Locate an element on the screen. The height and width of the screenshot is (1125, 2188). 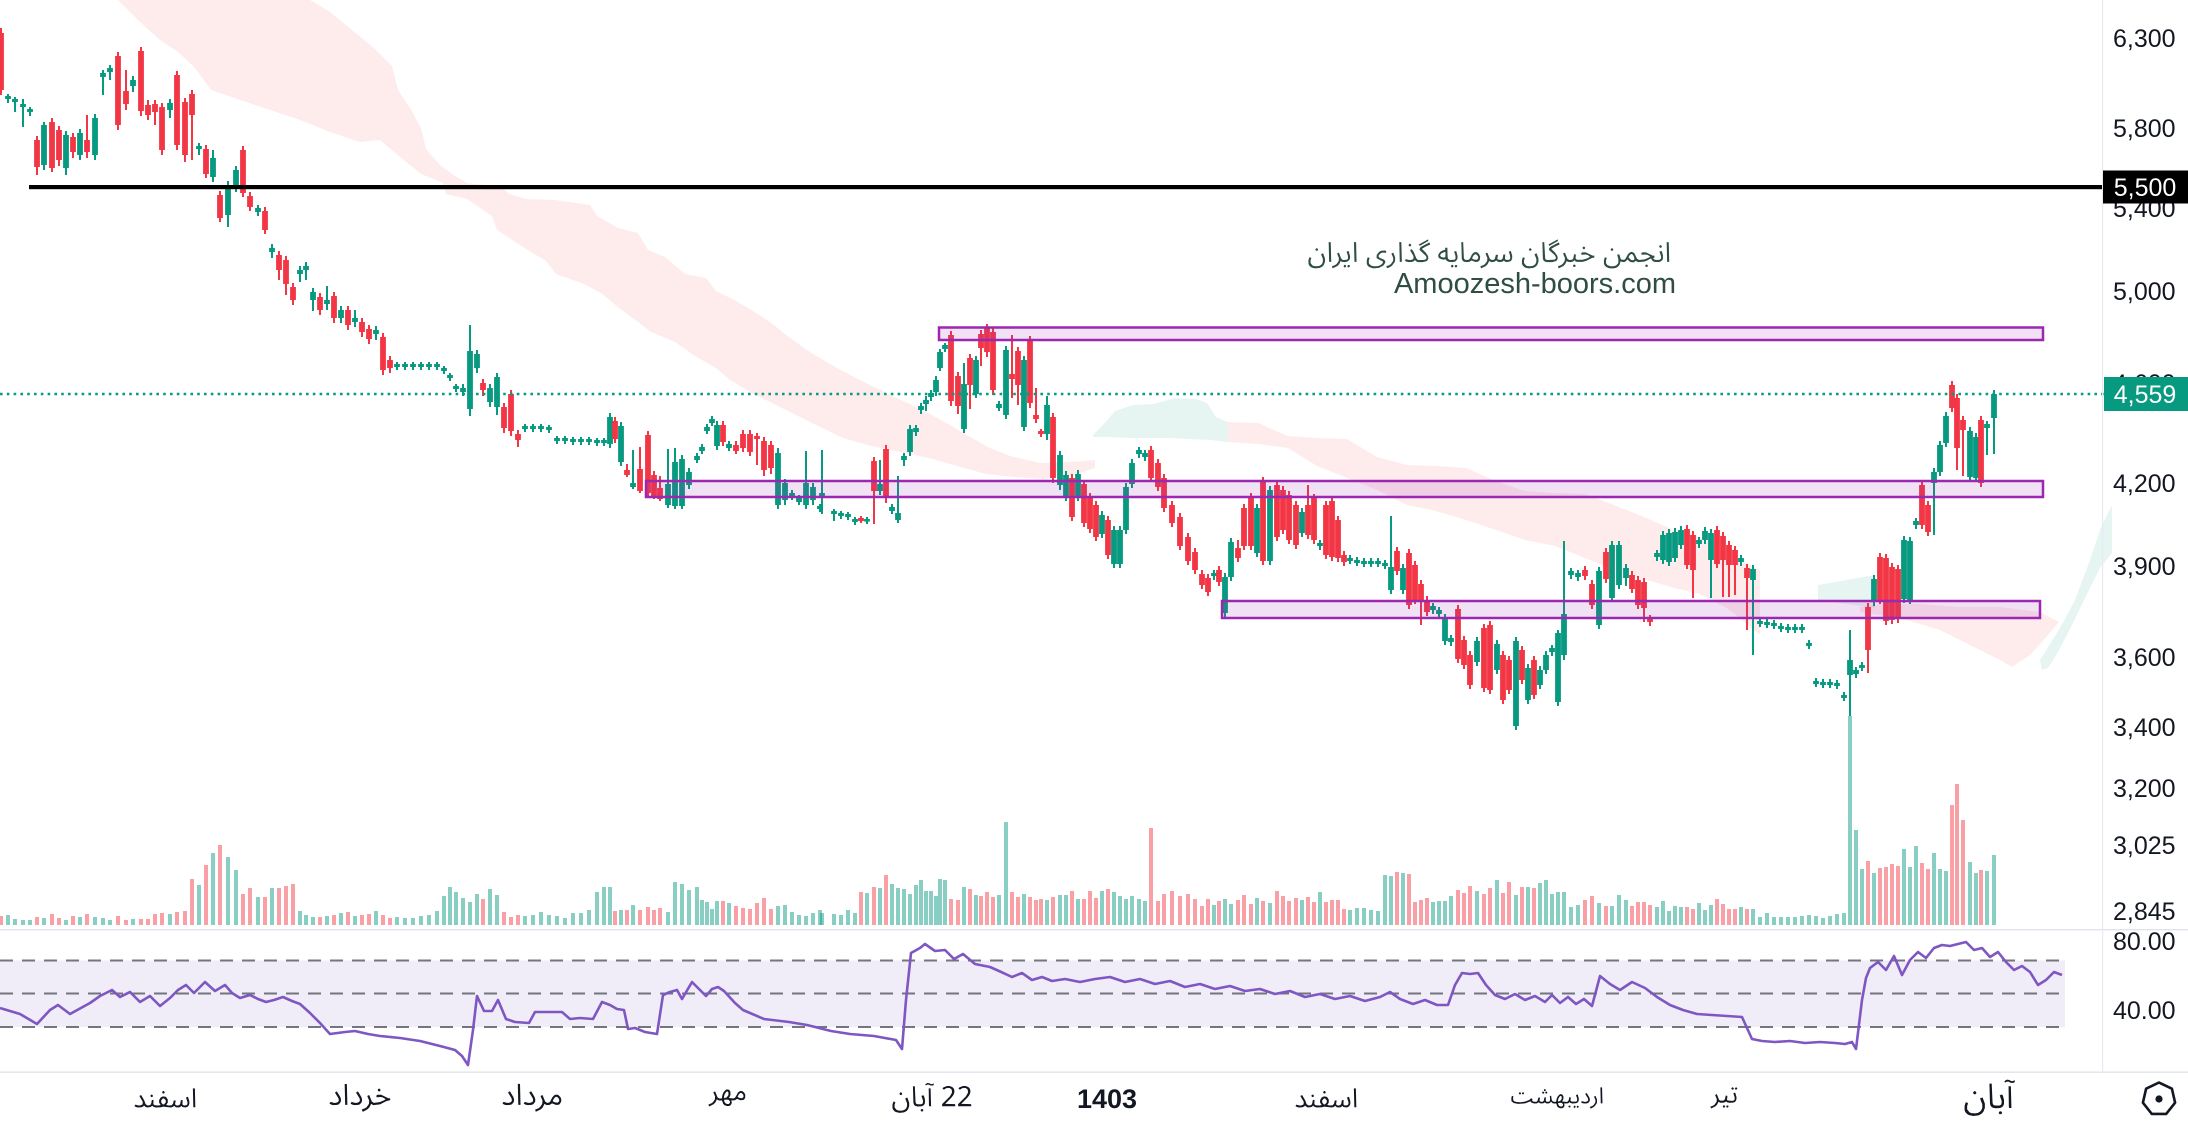
svg-text: 3,900 is located at coordinates (2144, 567).